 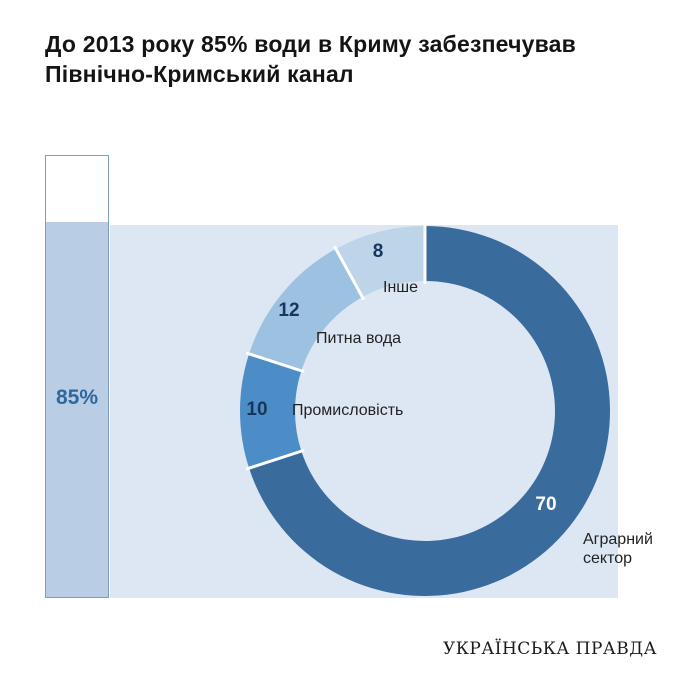 What do you see at coordinates (257, 409) in the screenshot?
I see `donut-value-industry: 10` at bounding box center [257, 409].